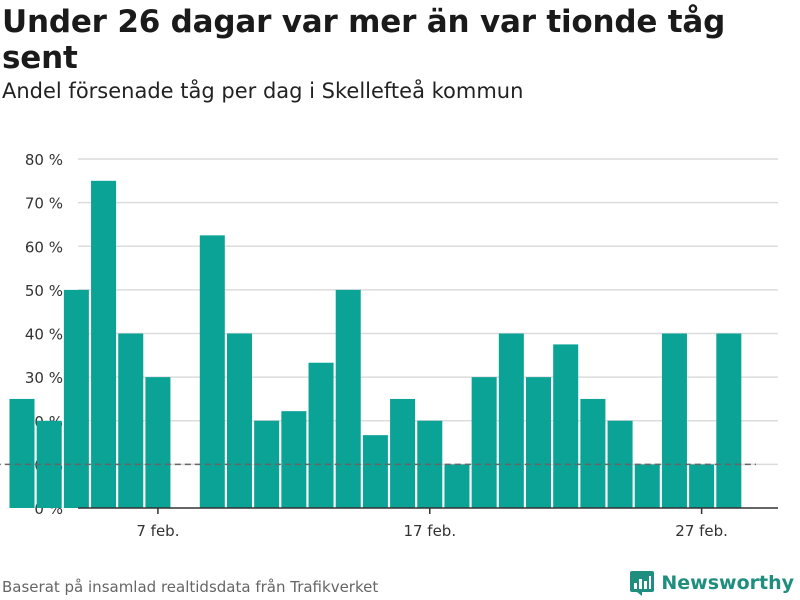 The height and width of the screenshot is (600, 800). I want to click on brand-name: Newsworthy, so click(727, 583).